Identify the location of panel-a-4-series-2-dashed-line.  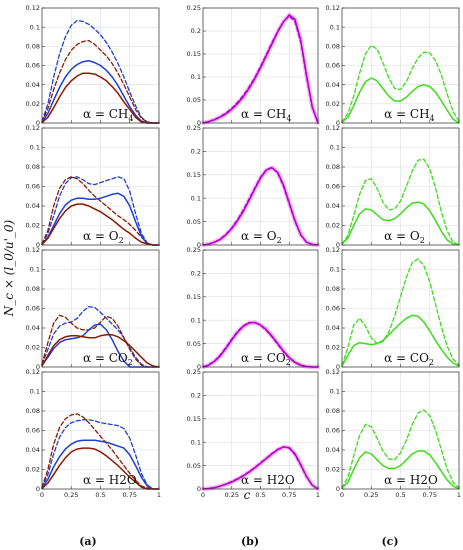
(100, 451).